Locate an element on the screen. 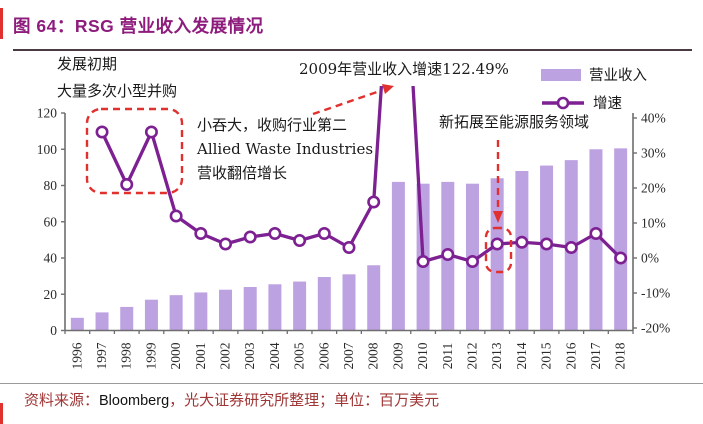 Image resolution: width=703 pixels, height=424 pixels. axis-tick-label: 2015 is located at coordinates (546, 355).